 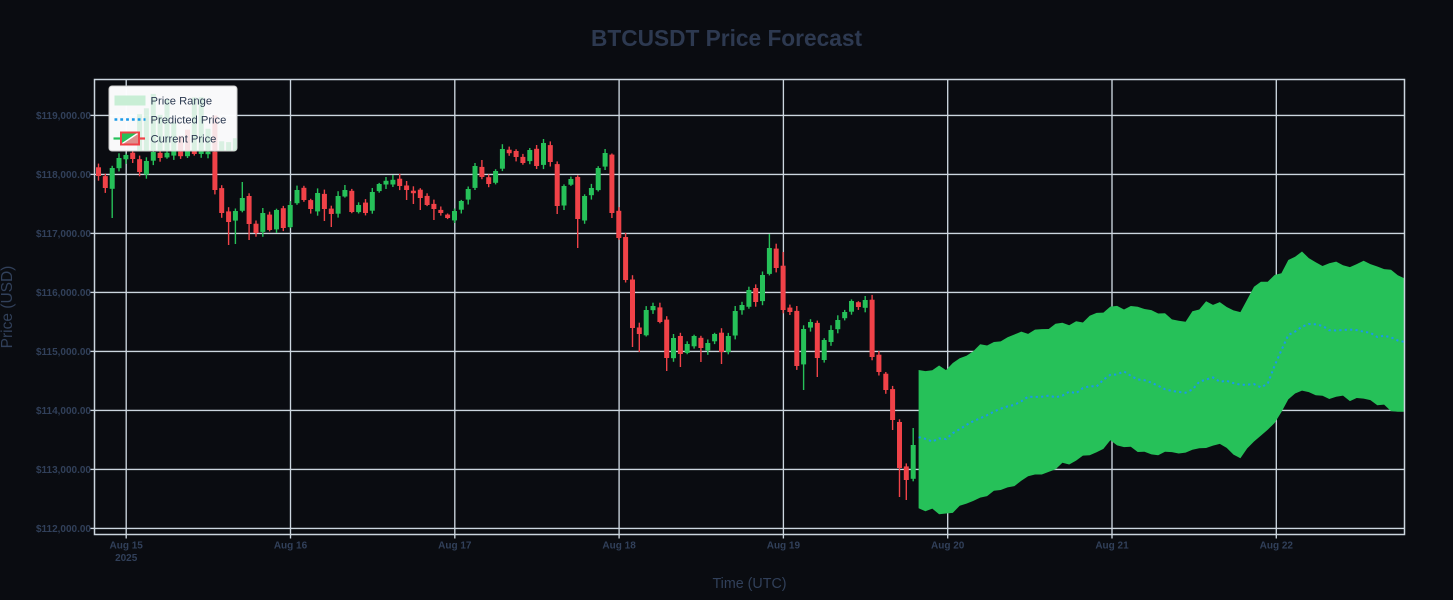 I want to click on svg-text: Aug 17, so click(x=455, y=546).